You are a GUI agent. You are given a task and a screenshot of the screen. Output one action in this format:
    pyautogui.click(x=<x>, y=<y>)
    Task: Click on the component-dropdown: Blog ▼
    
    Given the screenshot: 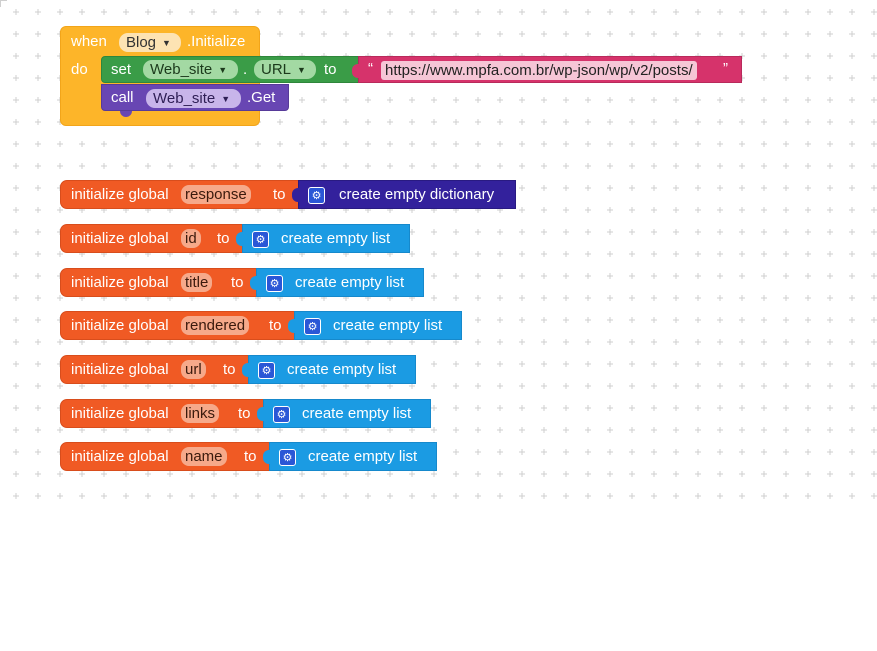 What is the action you would take?
    pyautogui.click(x=150, y=42)
    